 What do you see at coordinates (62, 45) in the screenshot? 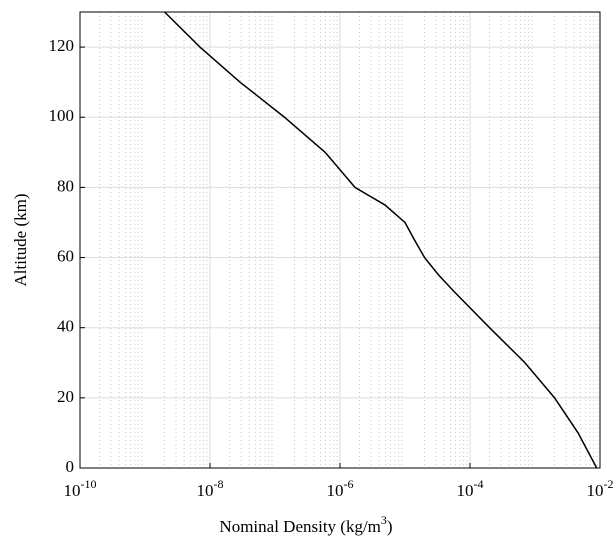
I see `y-tick-label: 120` at bounding box center [62, 45].